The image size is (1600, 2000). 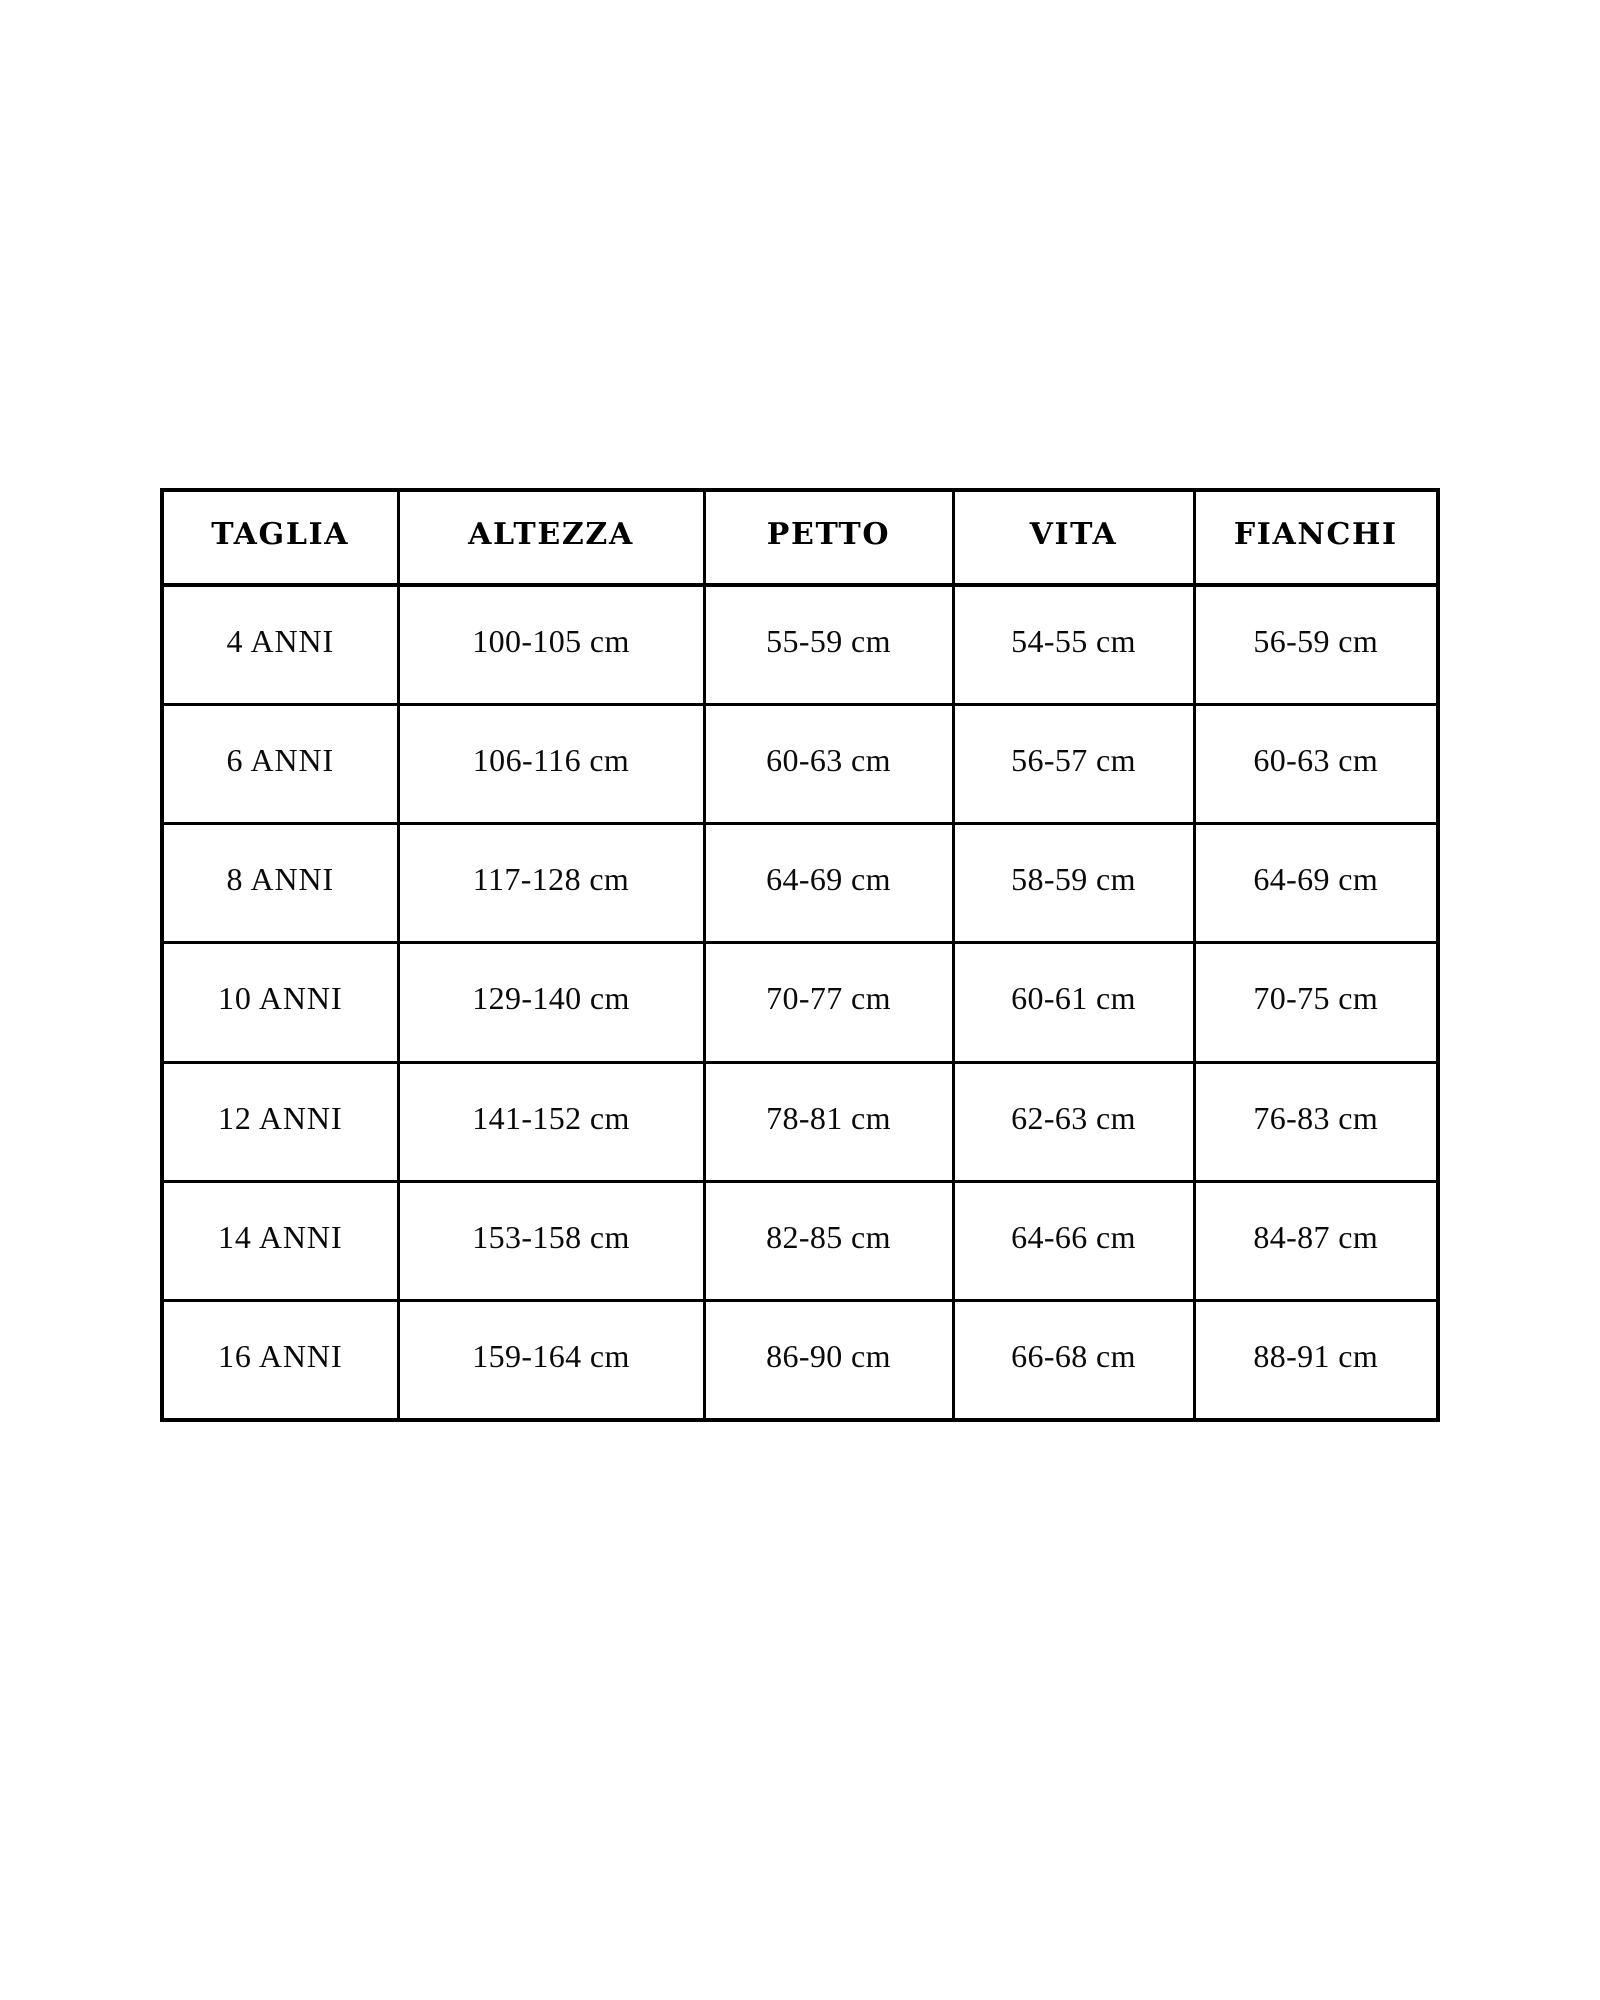 I want to click on cell-petto: 86-90 cm, so click(x=828, y=1360).